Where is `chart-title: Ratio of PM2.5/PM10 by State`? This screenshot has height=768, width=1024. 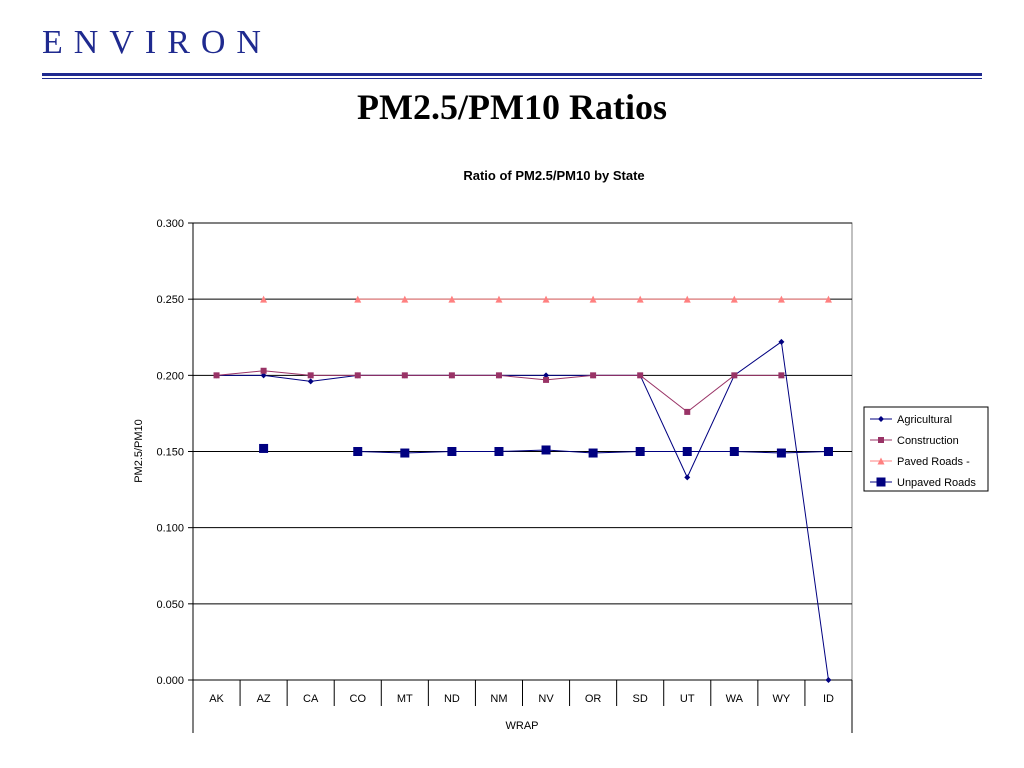 chart-title: Ratio of PM2.5/PM10 by State is located at coordinates (553, 175).